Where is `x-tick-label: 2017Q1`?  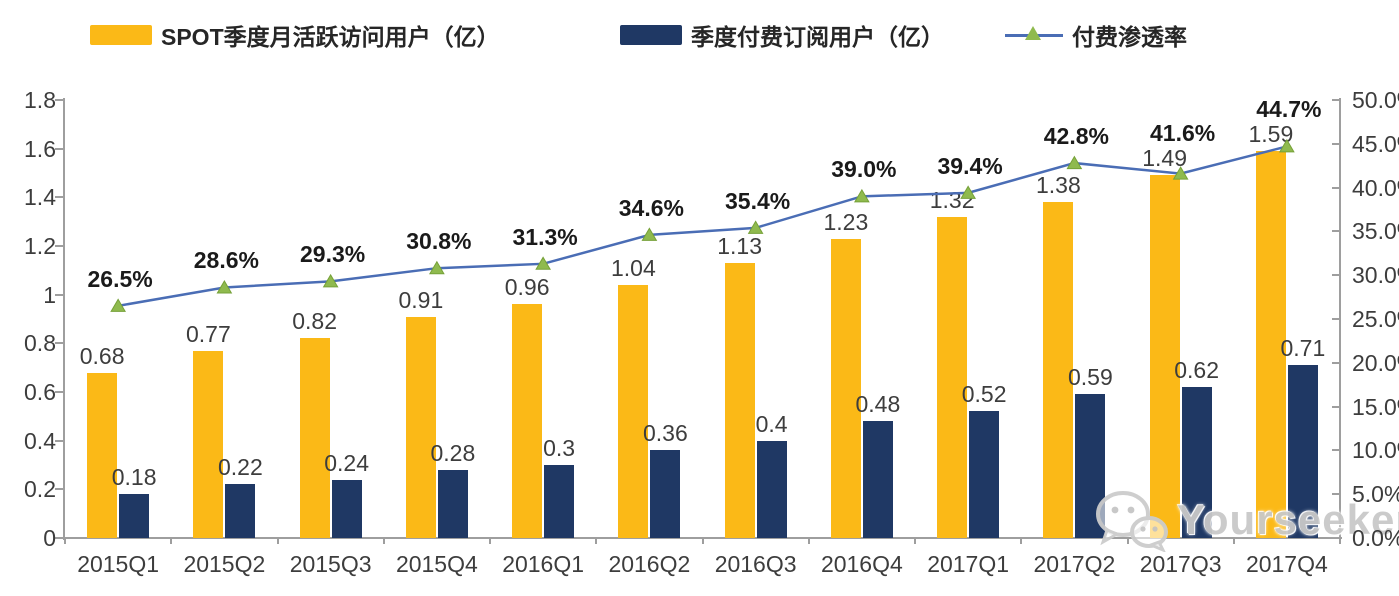 x-tick-label: 2017Q1 is located at coordinates (968, 564).